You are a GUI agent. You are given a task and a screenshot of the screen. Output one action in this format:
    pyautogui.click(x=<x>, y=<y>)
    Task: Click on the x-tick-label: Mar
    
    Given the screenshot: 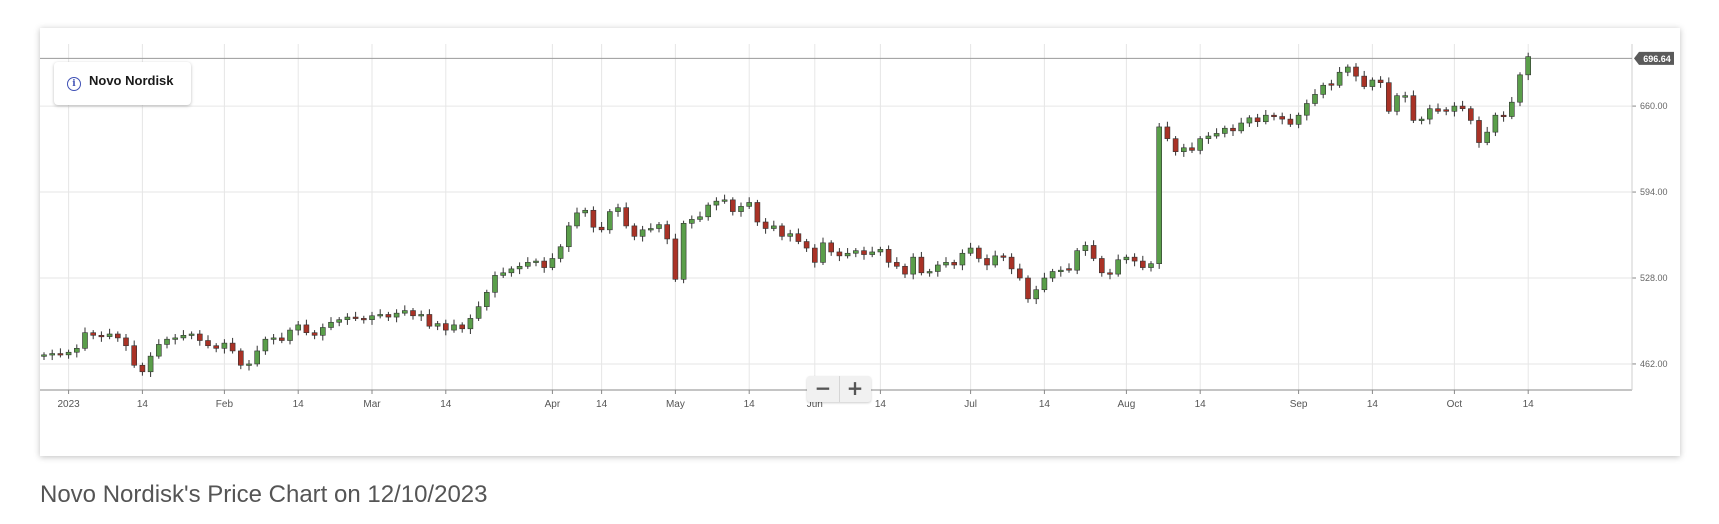 What is the action you would take?
    pyautogui.click(x=372, y=404)
    